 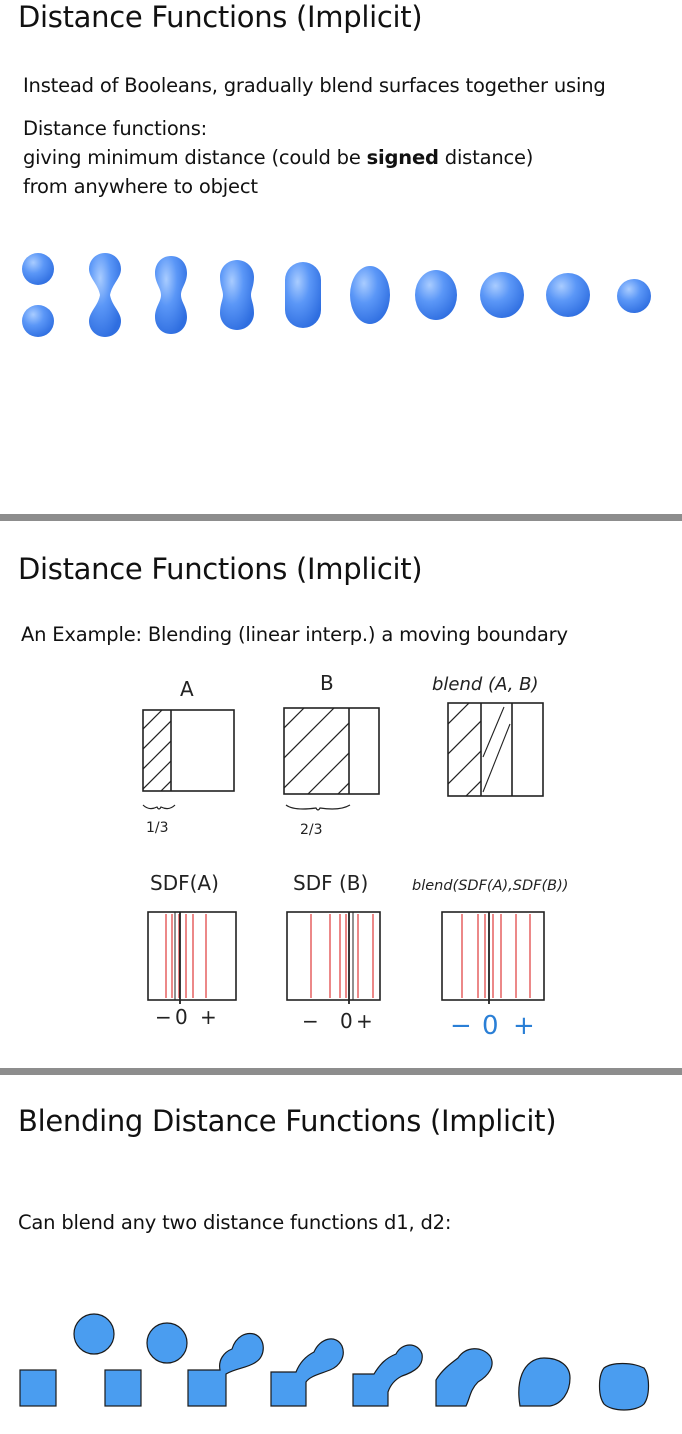 What do you see at coordinates (311, 830) in the screenshot?
I see `label-two-thirds: 2/3` at bounding box center [311, 830].